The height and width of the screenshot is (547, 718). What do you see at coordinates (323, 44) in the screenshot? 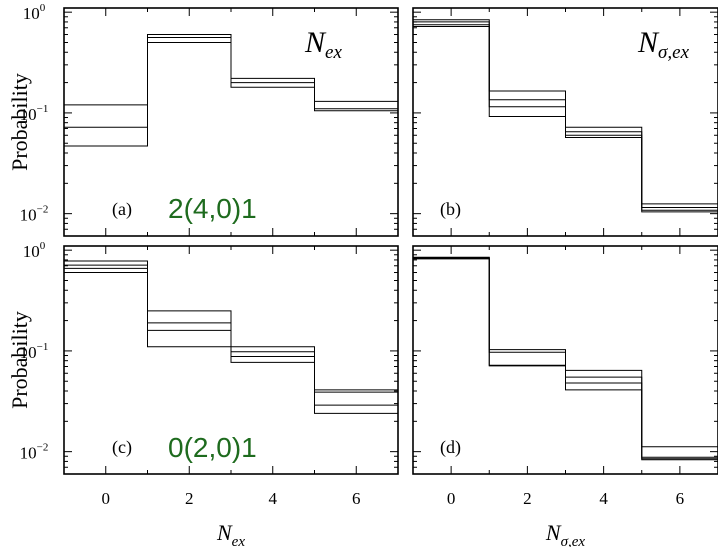
I see `variable-label: Nex` at bounding box center [323, 44].